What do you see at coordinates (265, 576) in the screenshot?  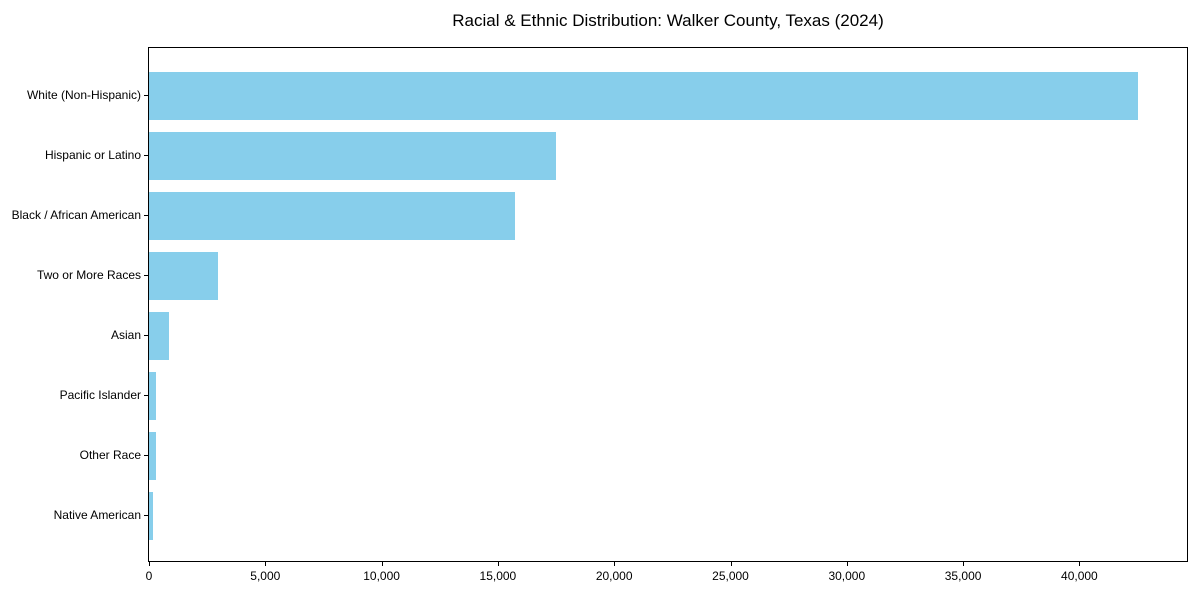 I see `x-tick-label: 5,000` at bounding box center [265, 576].